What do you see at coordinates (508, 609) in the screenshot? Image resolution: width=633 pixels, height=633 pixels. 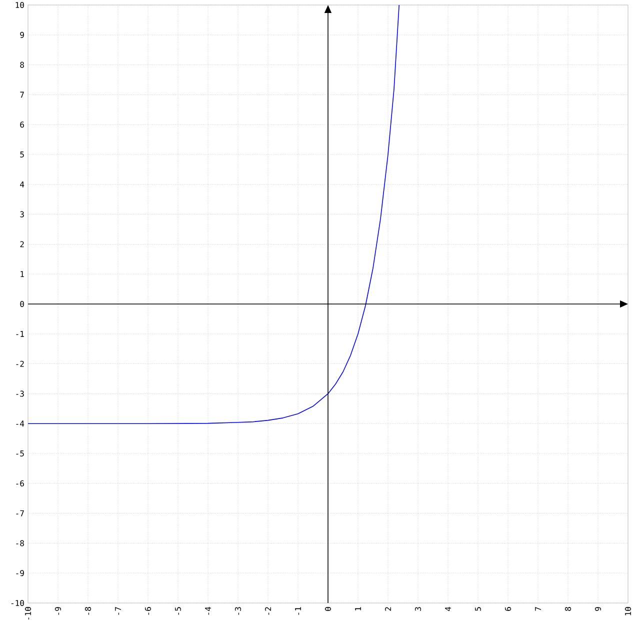 I see `x-tick-label: 6` at bounding box center [508, 609].